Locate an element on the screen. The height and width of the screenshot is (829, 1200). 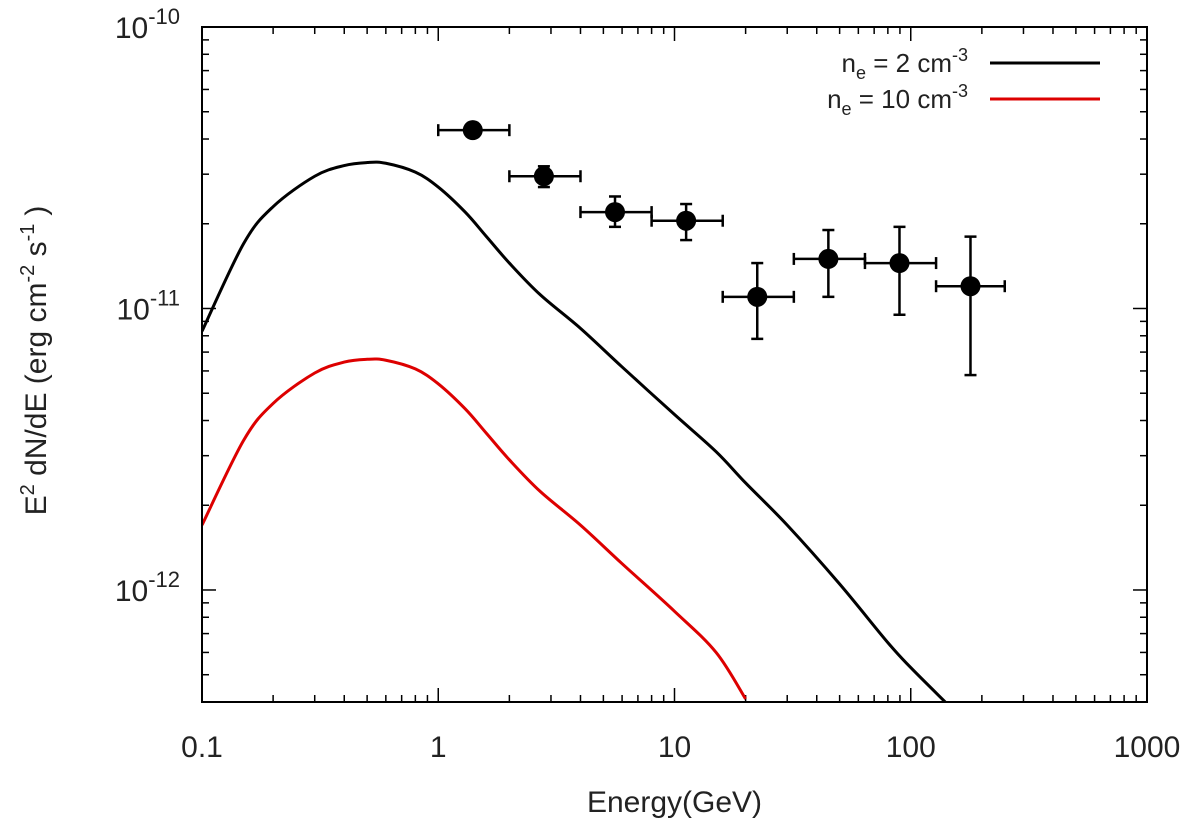
y-tick-label: 10-12 is located at coordinates (147, 587).